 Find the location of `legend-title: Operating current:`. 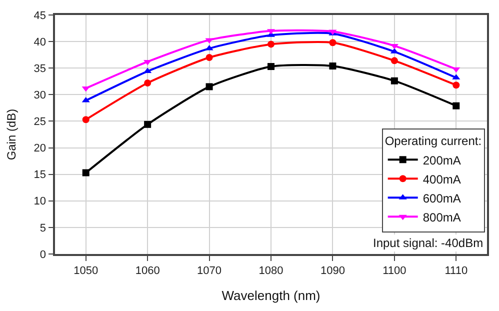

legend-title: Operating current: is located at coordinates (433, 141).